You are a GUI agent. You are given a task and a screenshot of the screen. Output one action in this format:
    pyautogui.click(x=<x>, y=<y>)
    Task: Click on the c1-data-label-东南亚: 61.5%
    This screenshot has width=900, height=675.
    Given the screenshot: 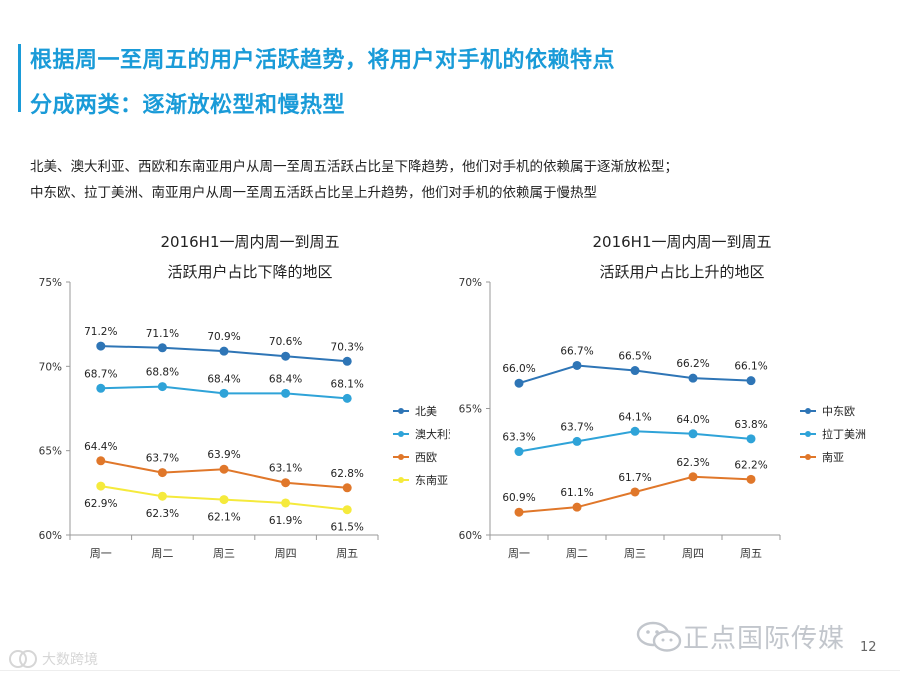 What is the action you would take?
    pyautogui.click(x=347, y=528)
    